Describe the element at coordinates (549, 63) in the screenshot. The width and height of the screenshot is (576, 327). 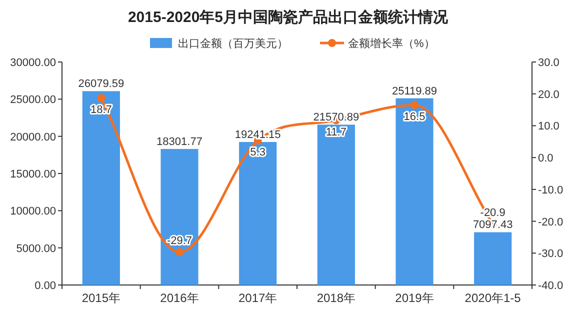
I see `y2-tick-label: 30.0` at that location.